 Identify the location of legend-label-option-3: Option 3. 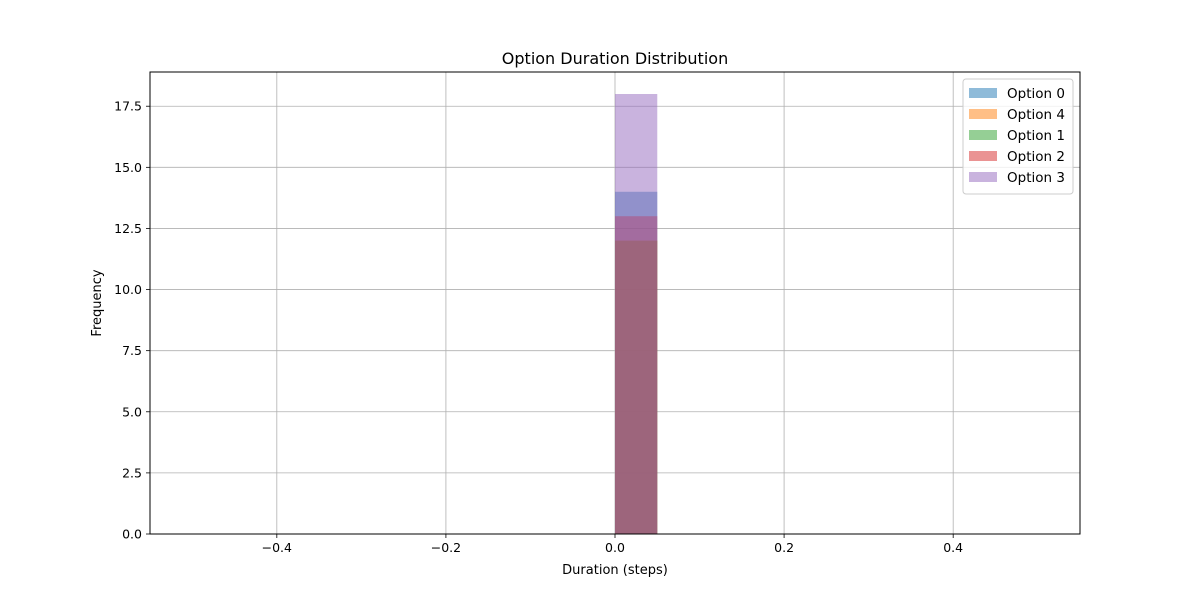
(1036, 178).